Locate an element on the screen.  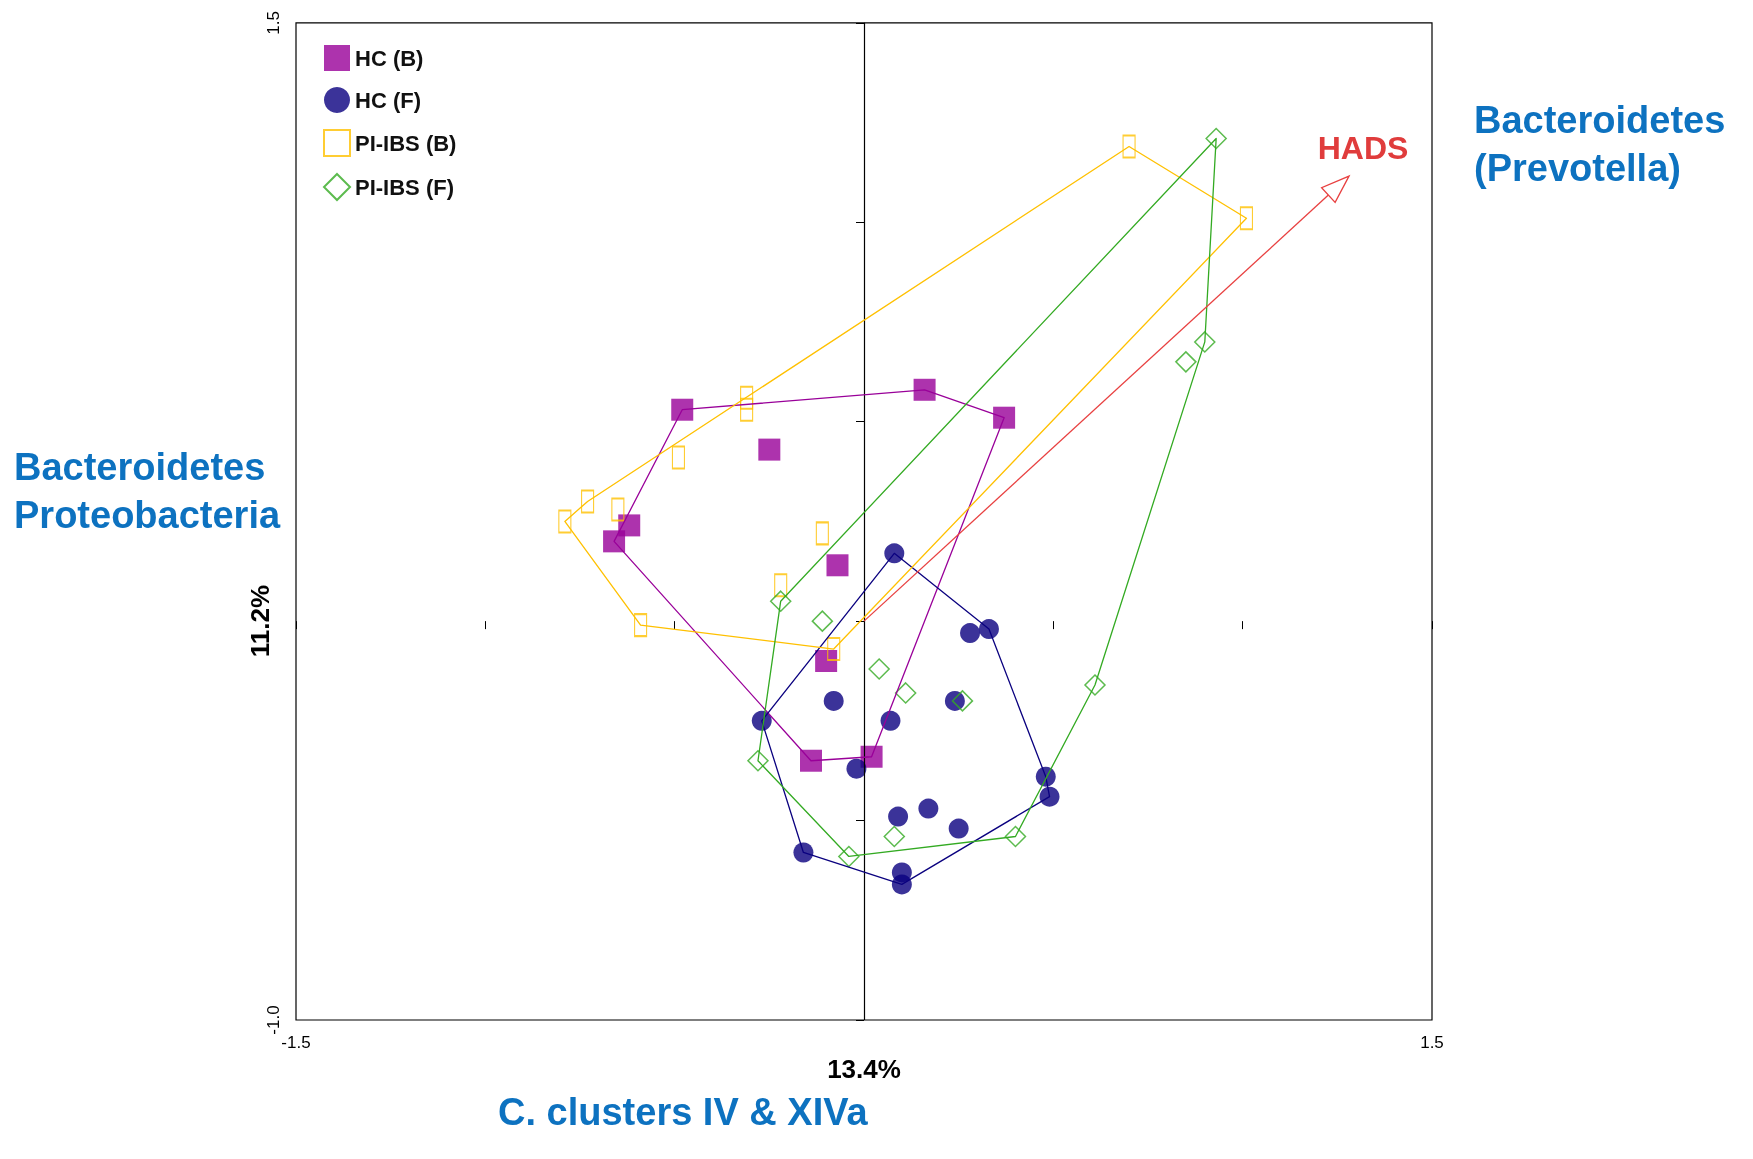
legend-label: HC (B) is located at coordinates (389, 58).